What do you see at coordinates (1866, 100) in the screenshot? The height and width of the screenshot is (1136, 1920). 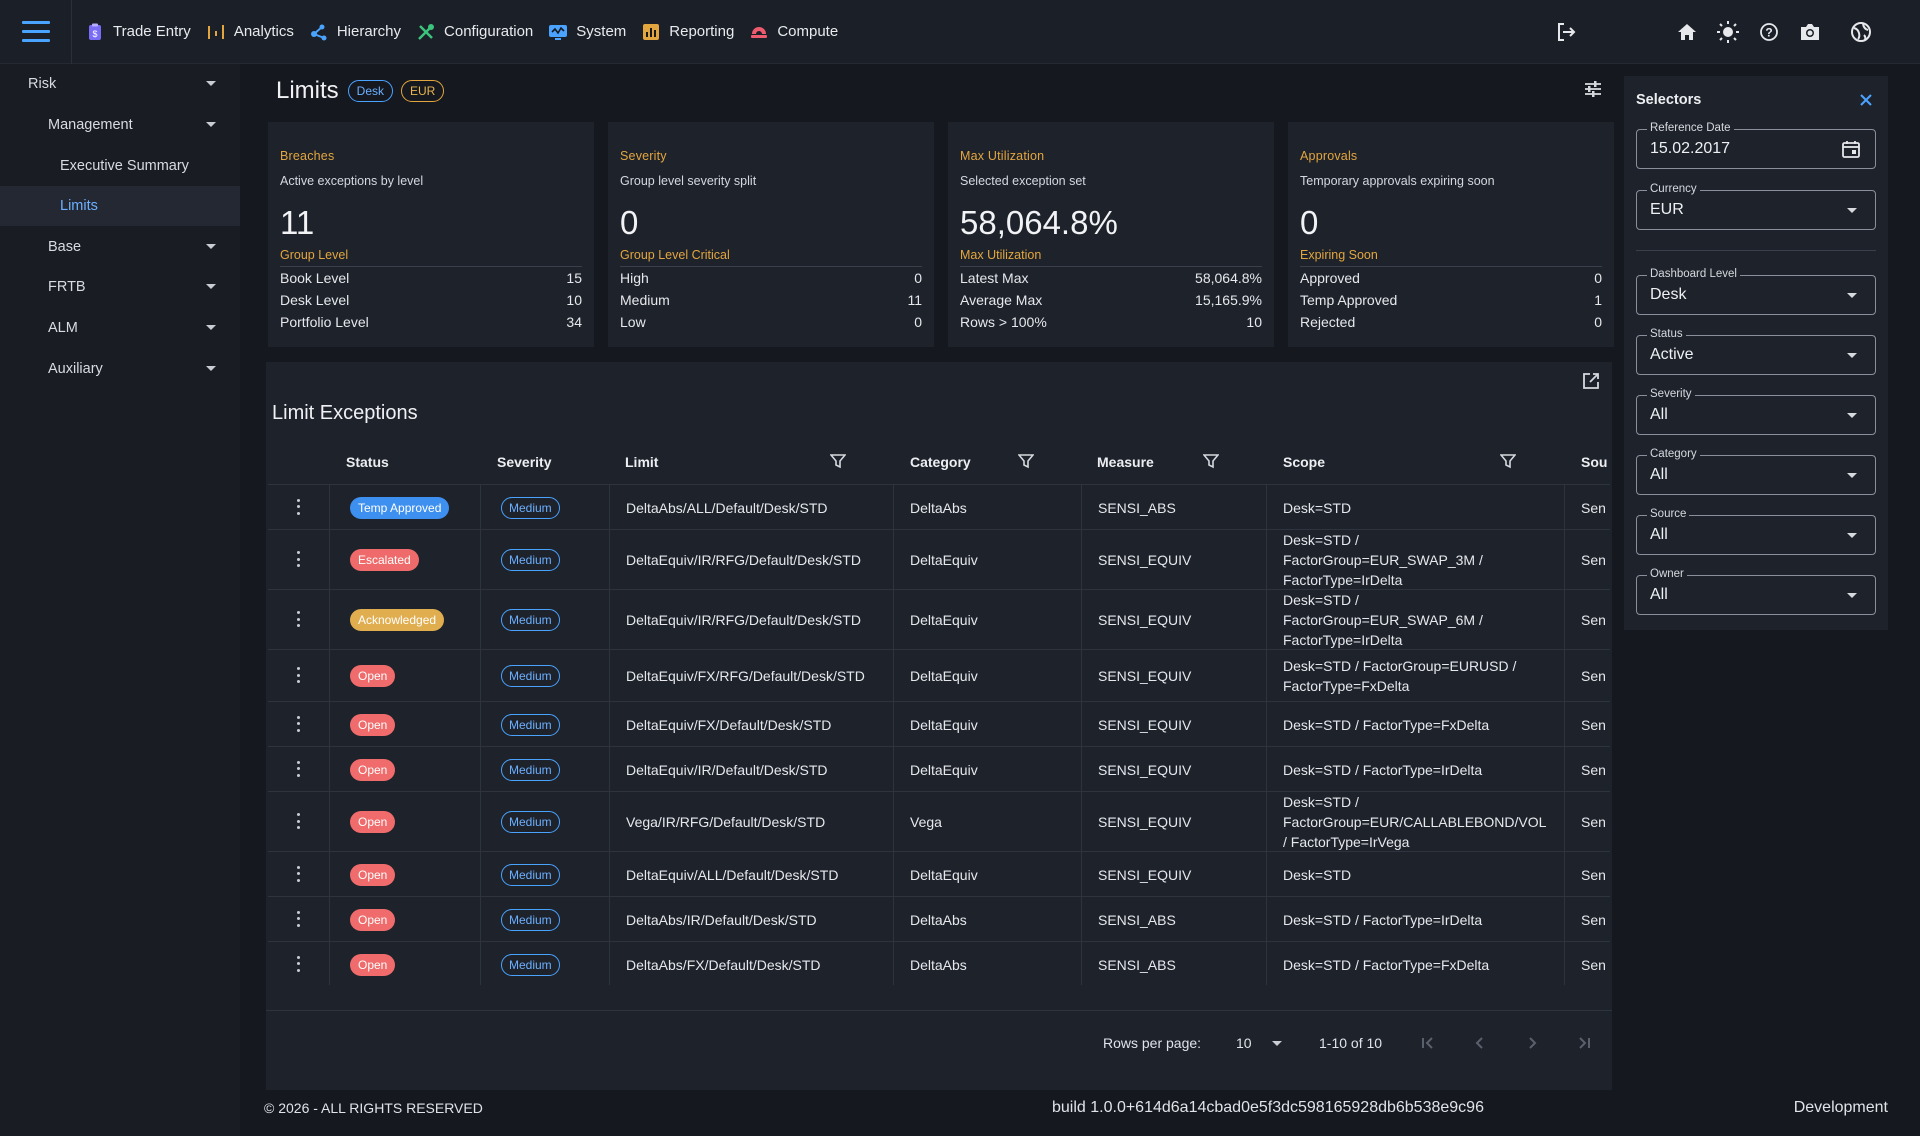 I see `close-icon` at bounding box center [1866, 100].